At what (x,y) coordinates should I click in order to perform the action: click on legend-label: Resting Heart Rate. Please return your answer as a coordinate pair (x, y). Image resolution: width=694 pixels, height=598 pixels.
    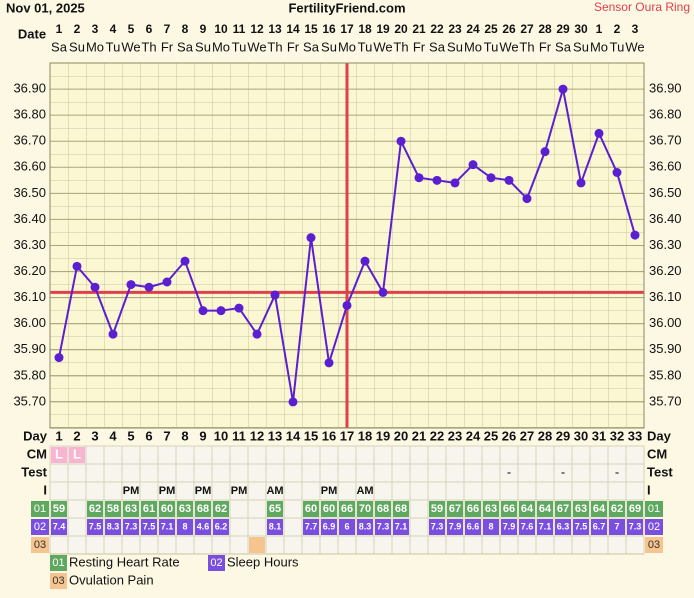
    Looking at the image, I should click on (124, 561).